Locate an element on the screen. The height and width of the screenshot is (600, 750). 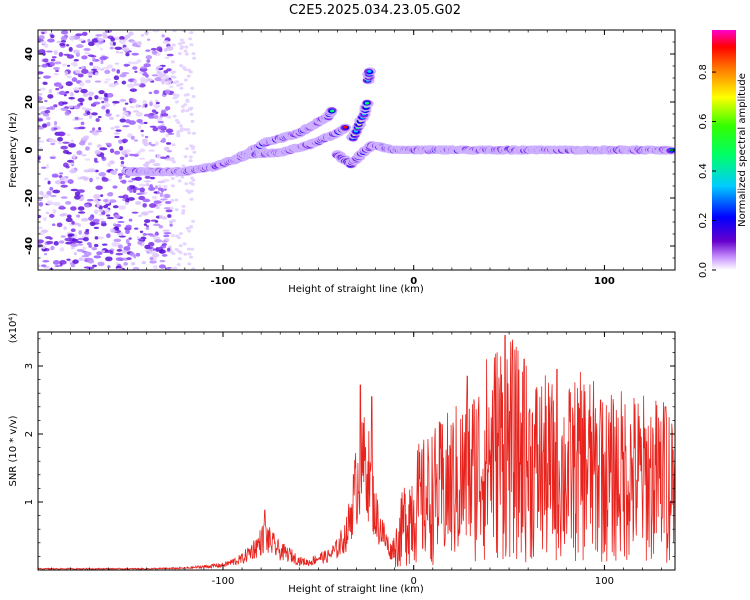
y-tick-label: -20 is located at coordinates (29, 198).